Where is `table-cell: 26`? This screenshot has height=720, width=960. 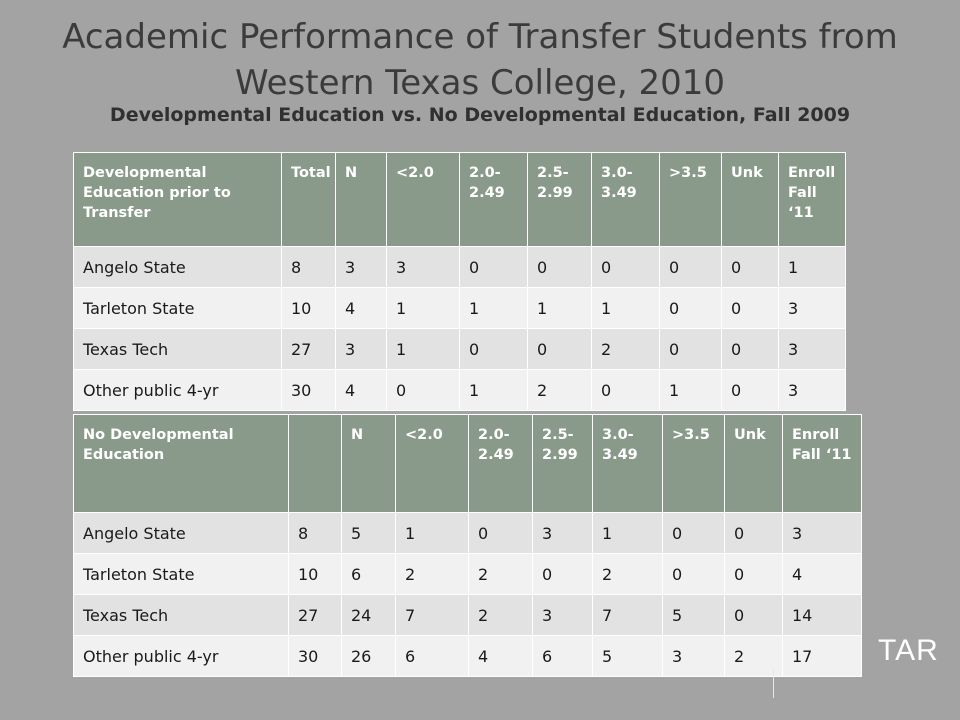 table-cell: 26 is located at coordinates (368, 656).